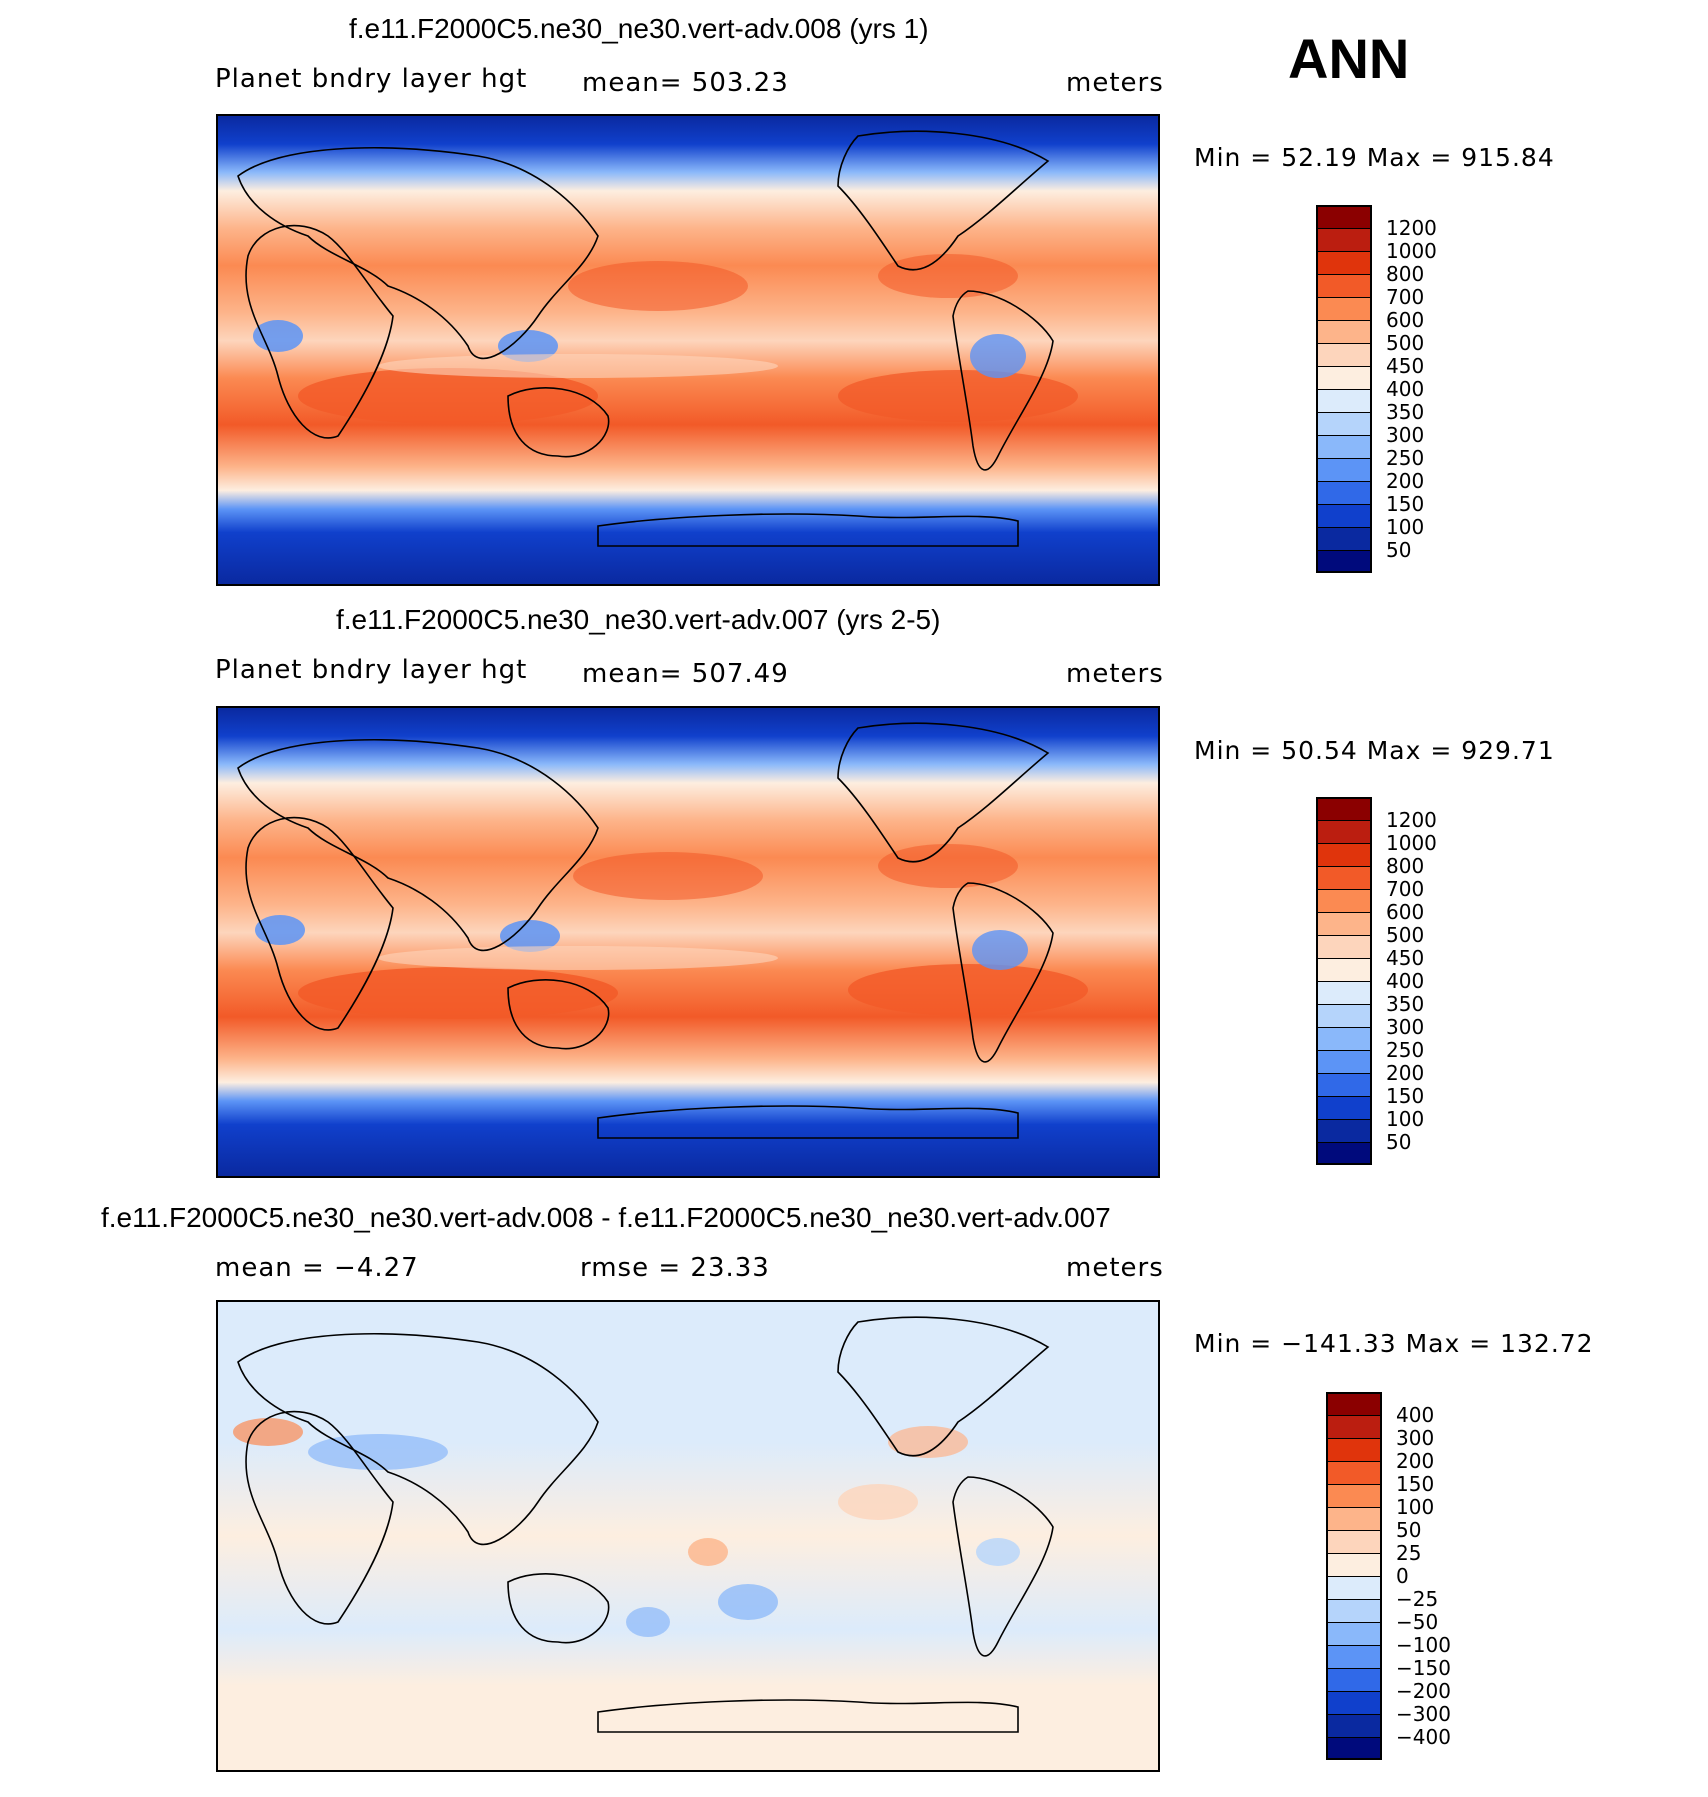 Image resolution: width=1708 pixels, height=1797 pixels. Describe the element at coordinates (1349, 58) in the screenshot. I see `season-label: ANN` at that location.